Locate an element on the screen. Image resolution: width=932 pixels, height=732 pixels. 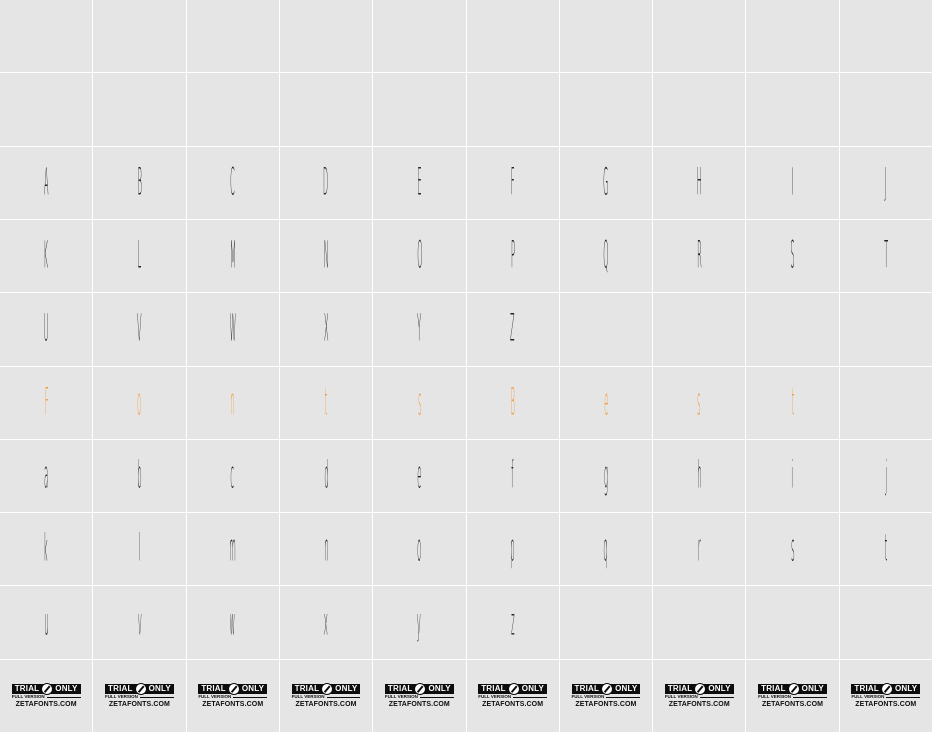
glyph-cell: B is located at coordinates (512, 402).